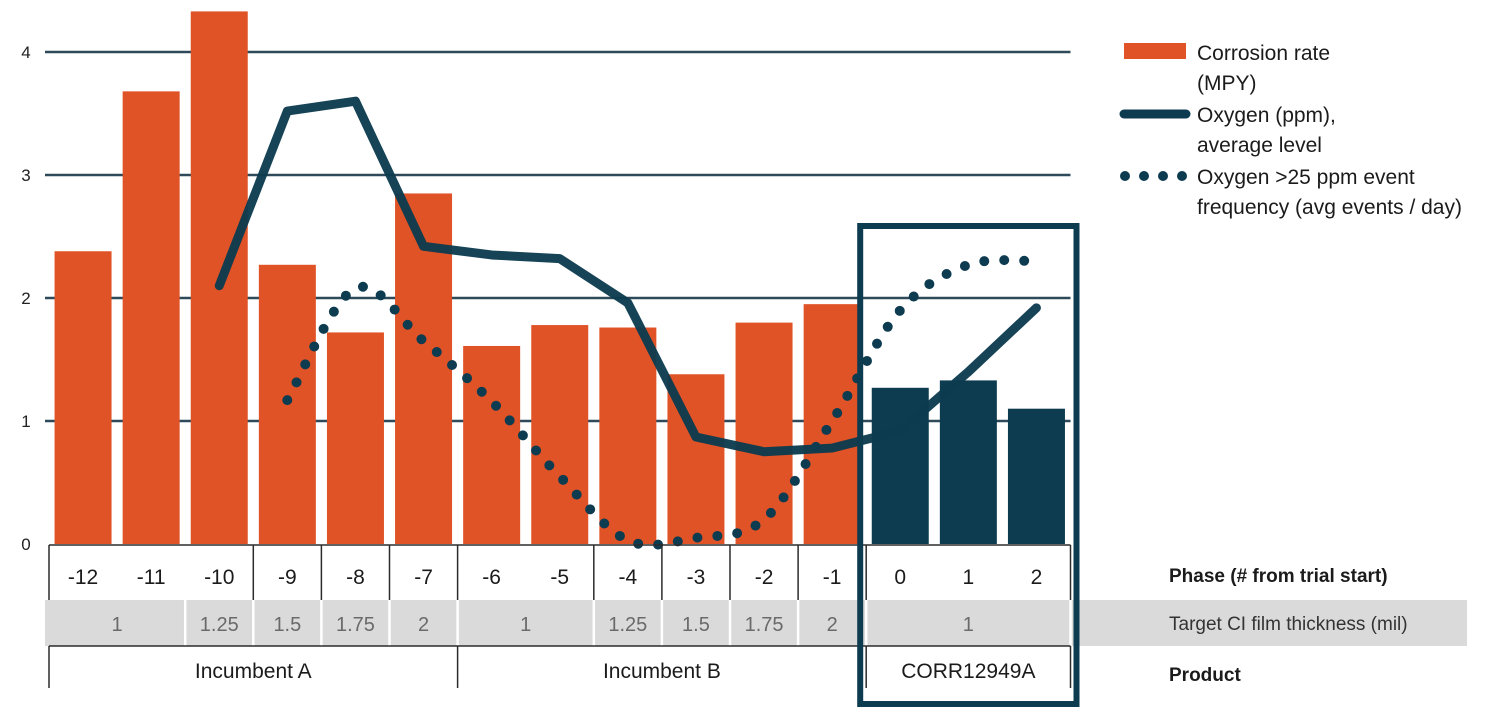 The width and height of the screenshot is (1506, 712). I want to click on phase-label: 1, so click(969, 577).